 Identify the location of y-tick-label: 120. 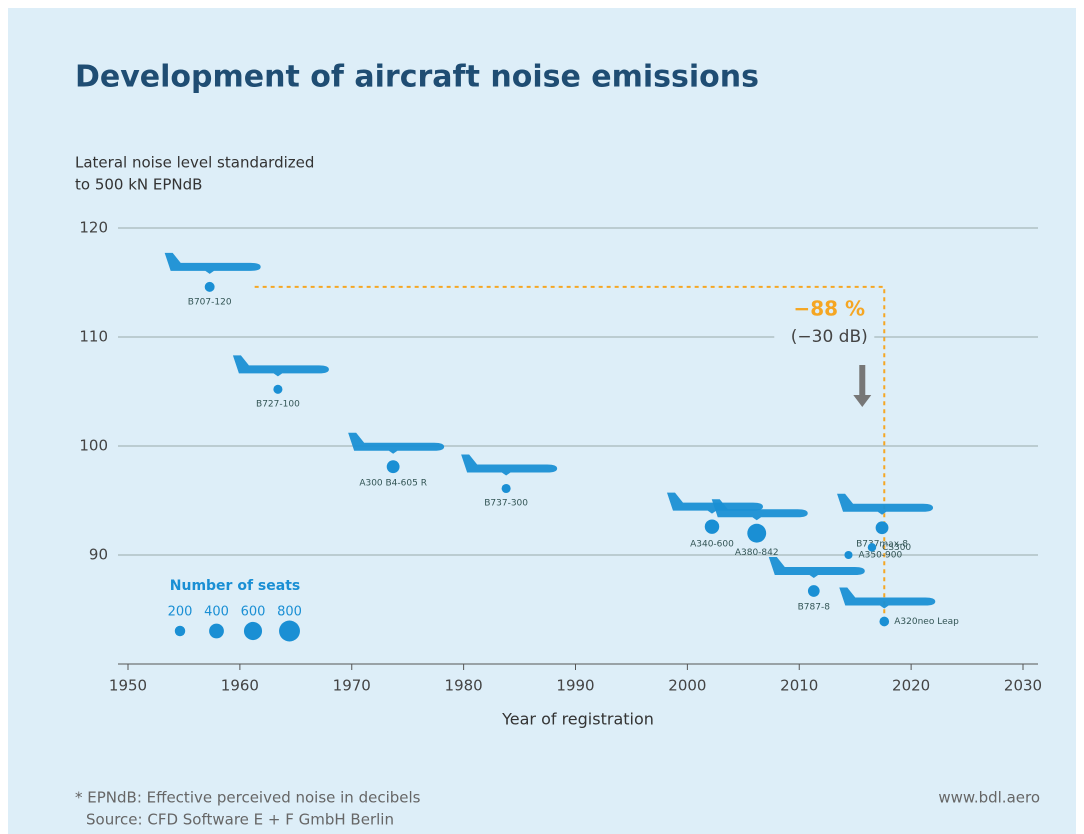
(93, 228).